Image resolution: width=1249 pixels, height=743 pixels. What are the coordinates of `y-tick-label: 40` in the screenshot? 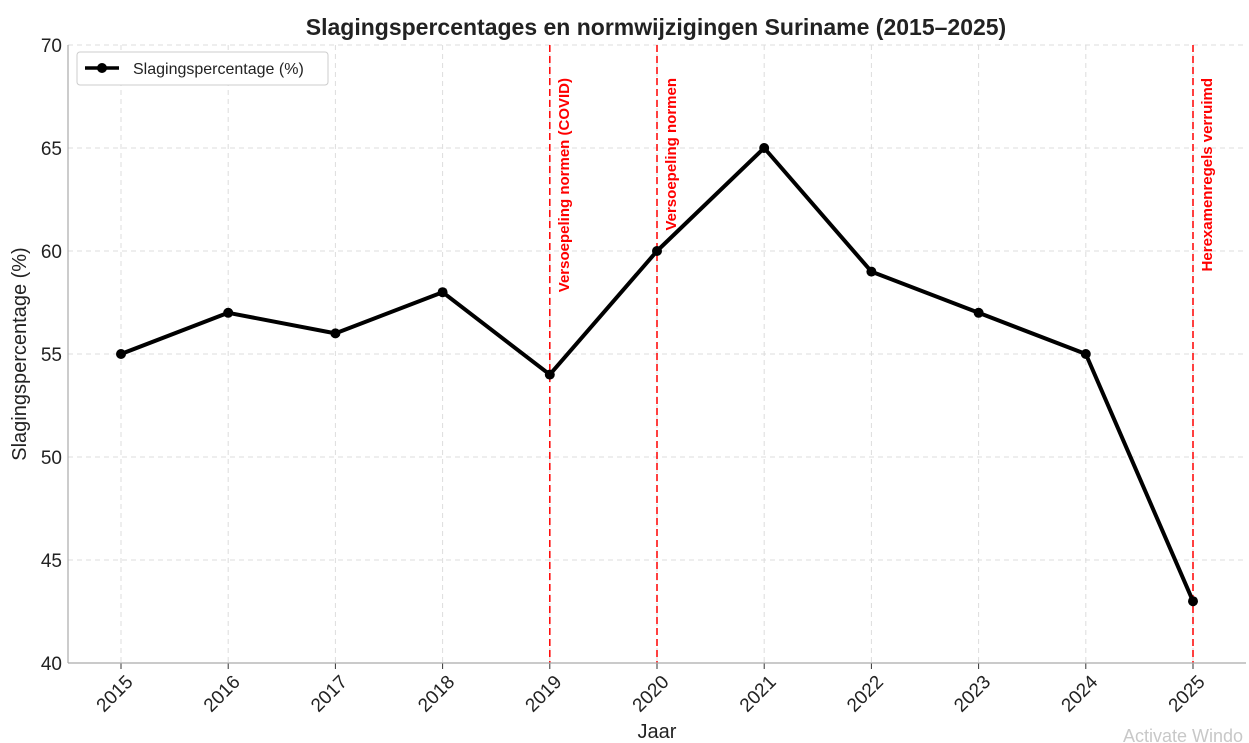 It's located at (51, 664).